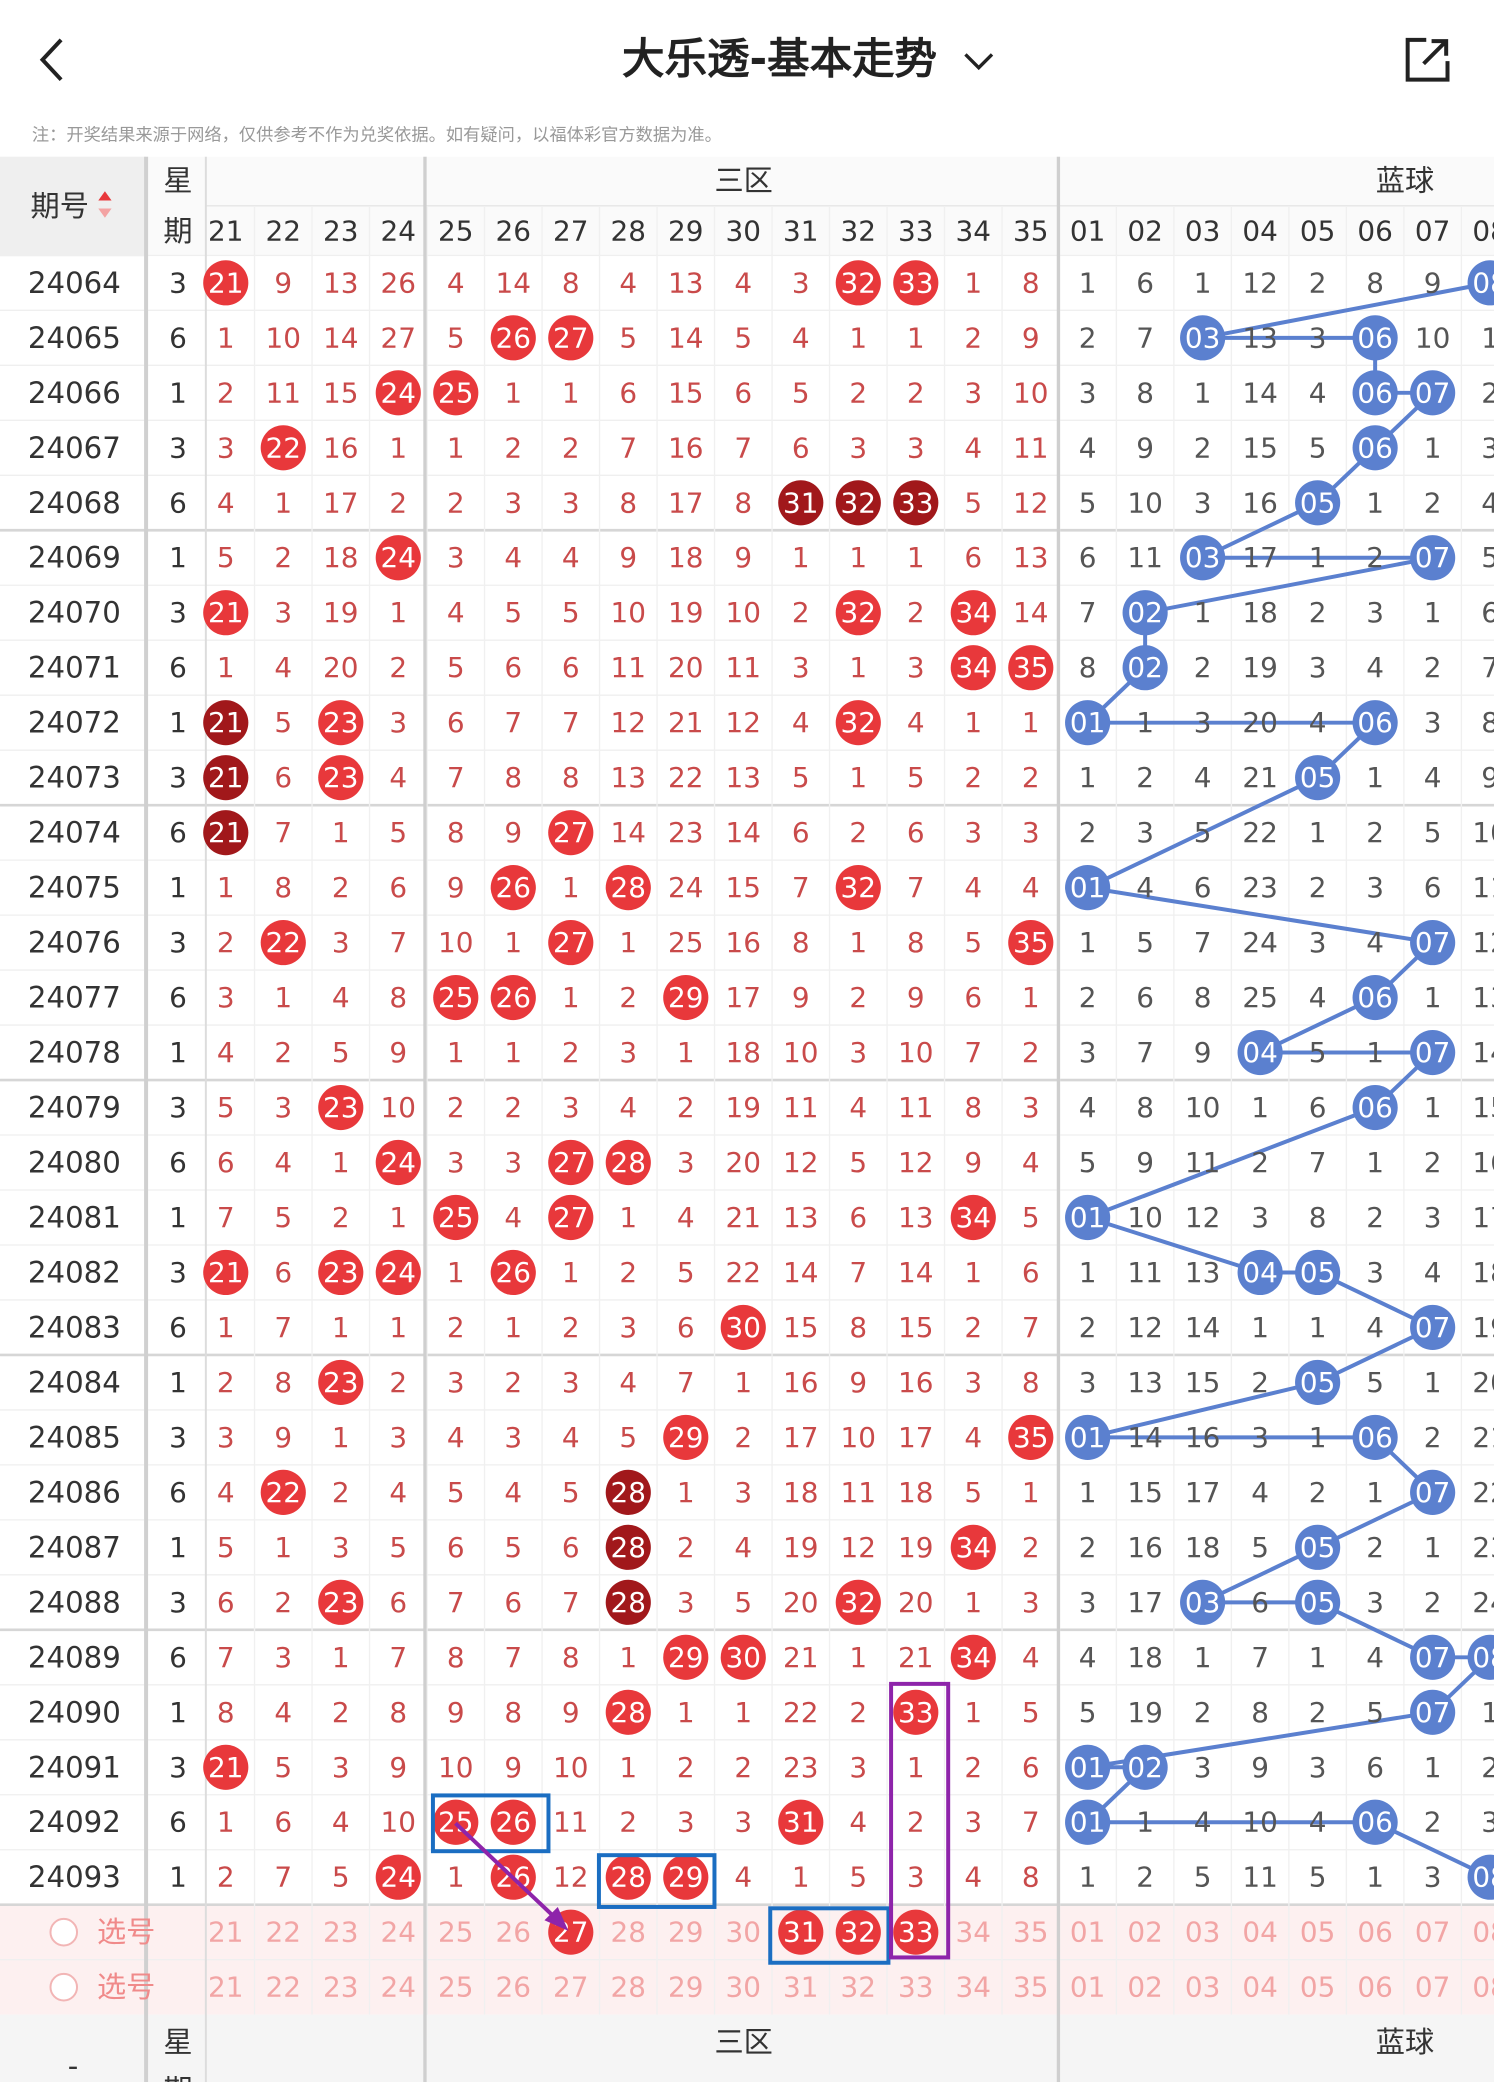 The width and height of the screenshot is (1494, 2082). Describe the element at coordinates (743, 942) in the screenshot. I see `cell-number: 16` at that location.